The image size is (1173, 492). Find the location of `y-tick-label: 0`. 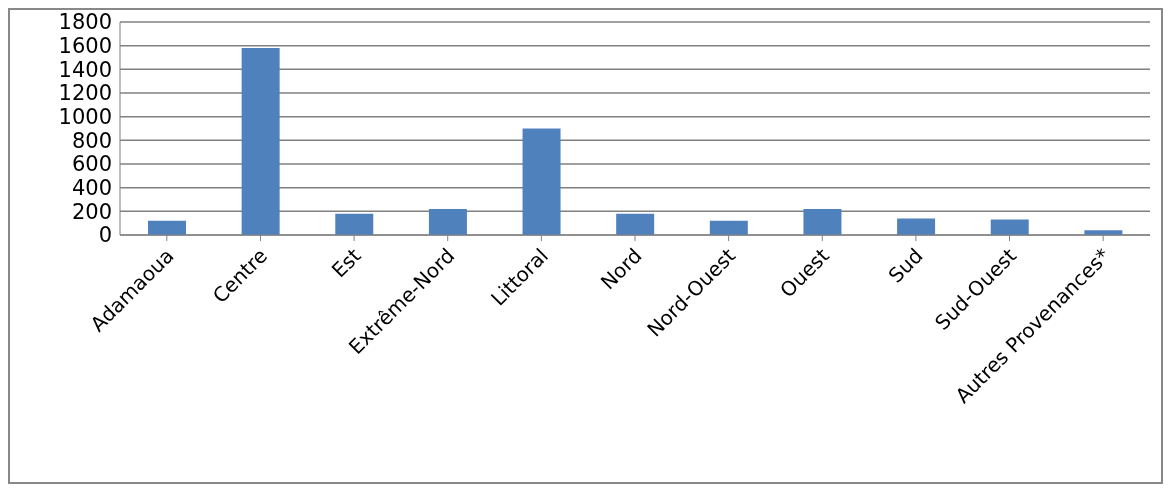

y-tick-label: 0 is located at coordinates (105, 235).